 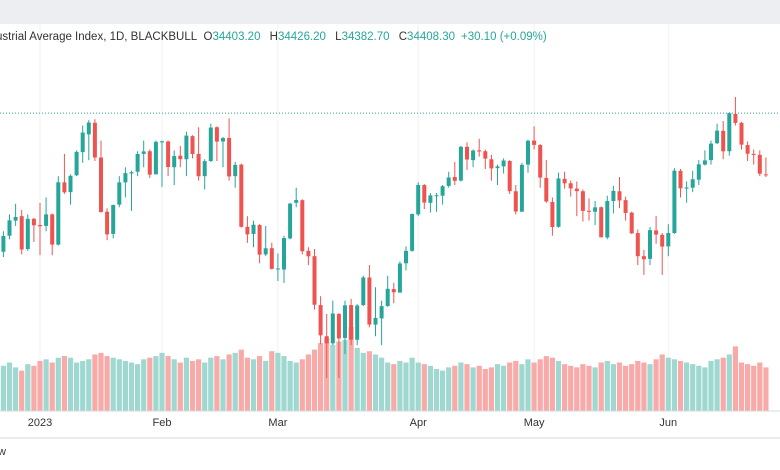 I want to click on change-value: +30.10 (+0.09%), so click(x=504, y=37).